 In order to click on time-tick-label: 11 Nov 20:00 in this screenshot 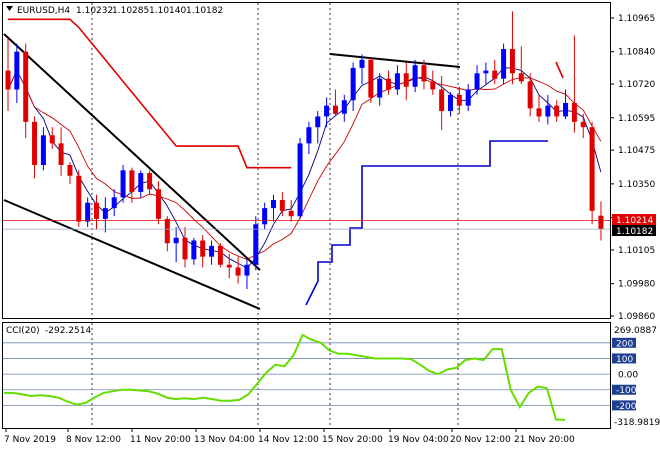, I will do `click(160, 440)`.